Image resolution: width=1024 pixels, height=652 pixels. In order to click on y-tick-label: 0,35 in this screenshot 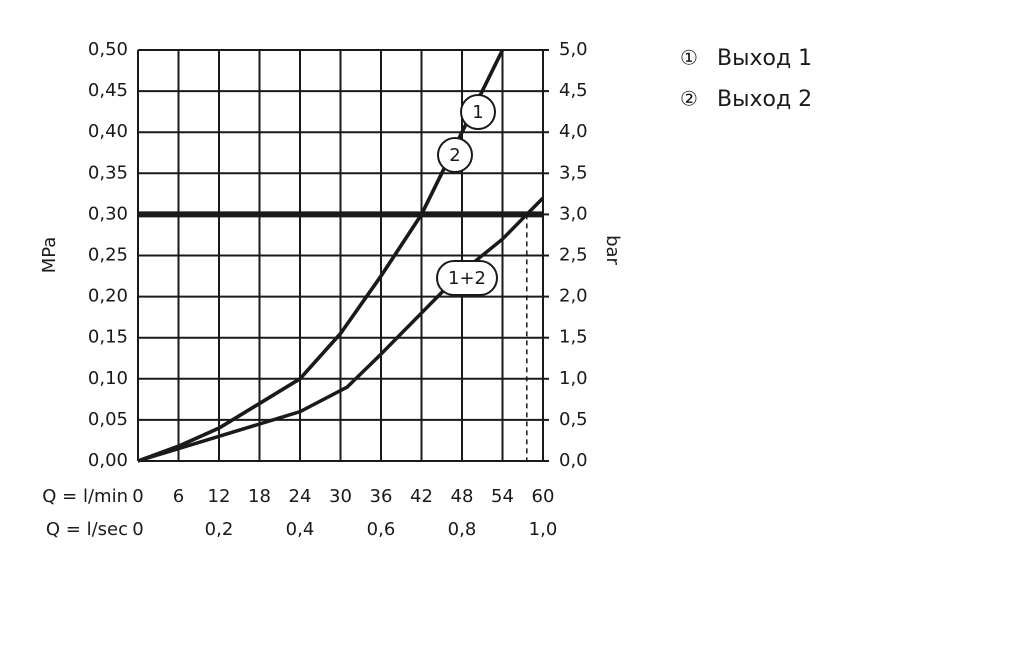, I will do `click(108, 172)`.